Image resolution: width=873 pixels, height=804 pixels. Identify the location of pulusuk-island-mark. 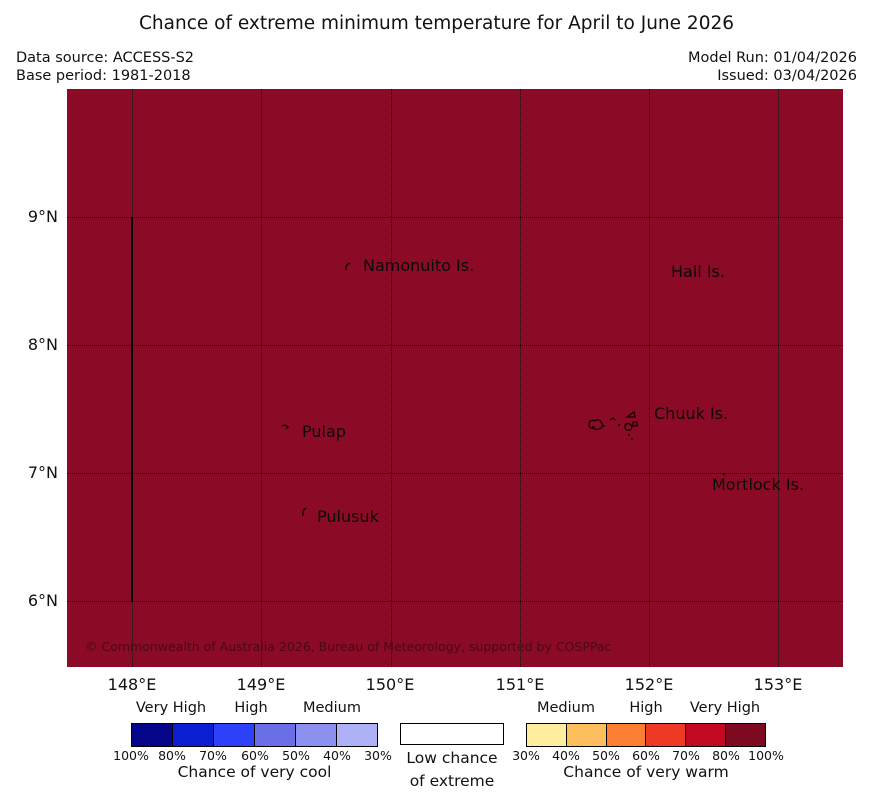
(304, 512).